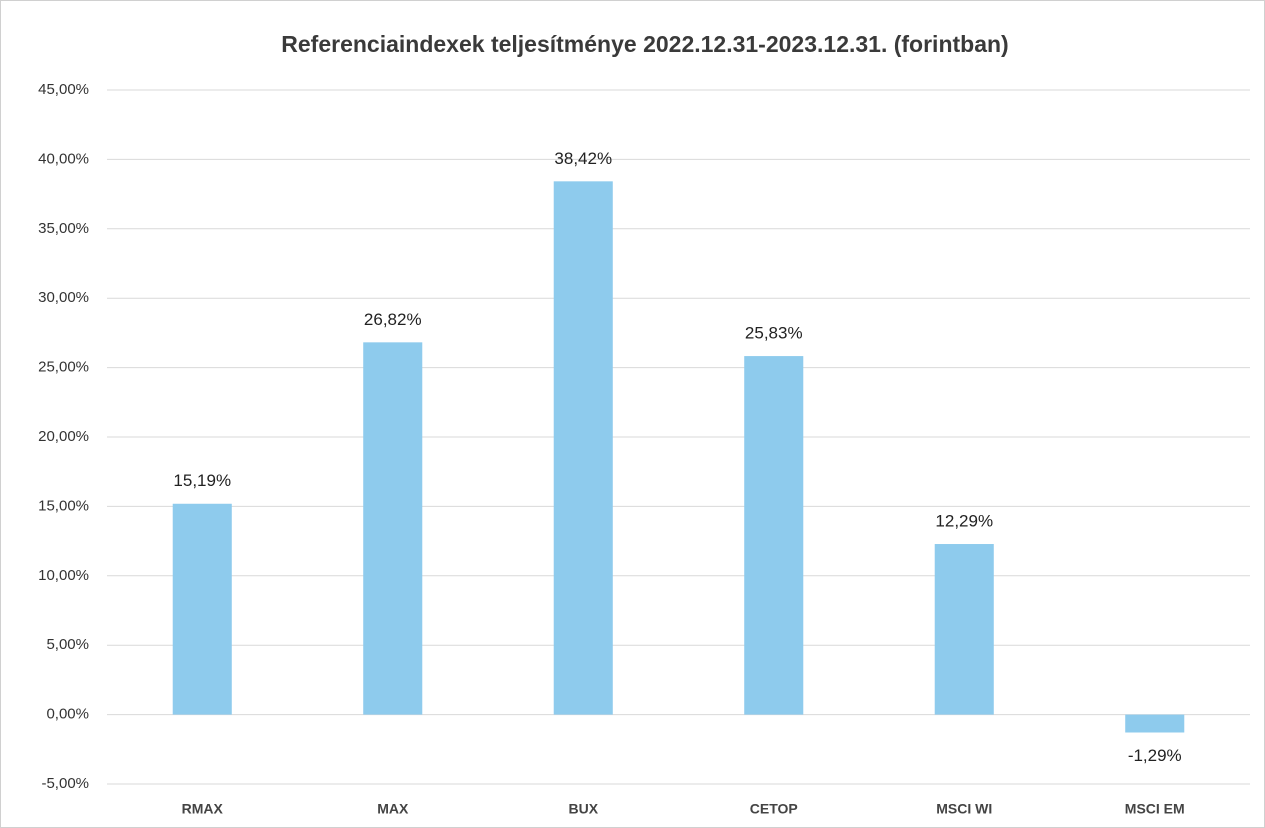 The height and width of the screenshot is (828, 1265). Describe the element at coordinates (63, 505) in the screenshot. I see `y-tick-label: 15,00%` at that location.